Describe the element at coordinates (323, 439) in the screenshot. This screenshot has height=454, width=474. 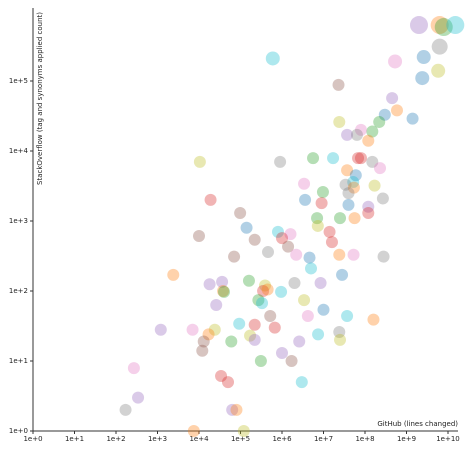
I see `x-tick-label: 1e+7` at that location.